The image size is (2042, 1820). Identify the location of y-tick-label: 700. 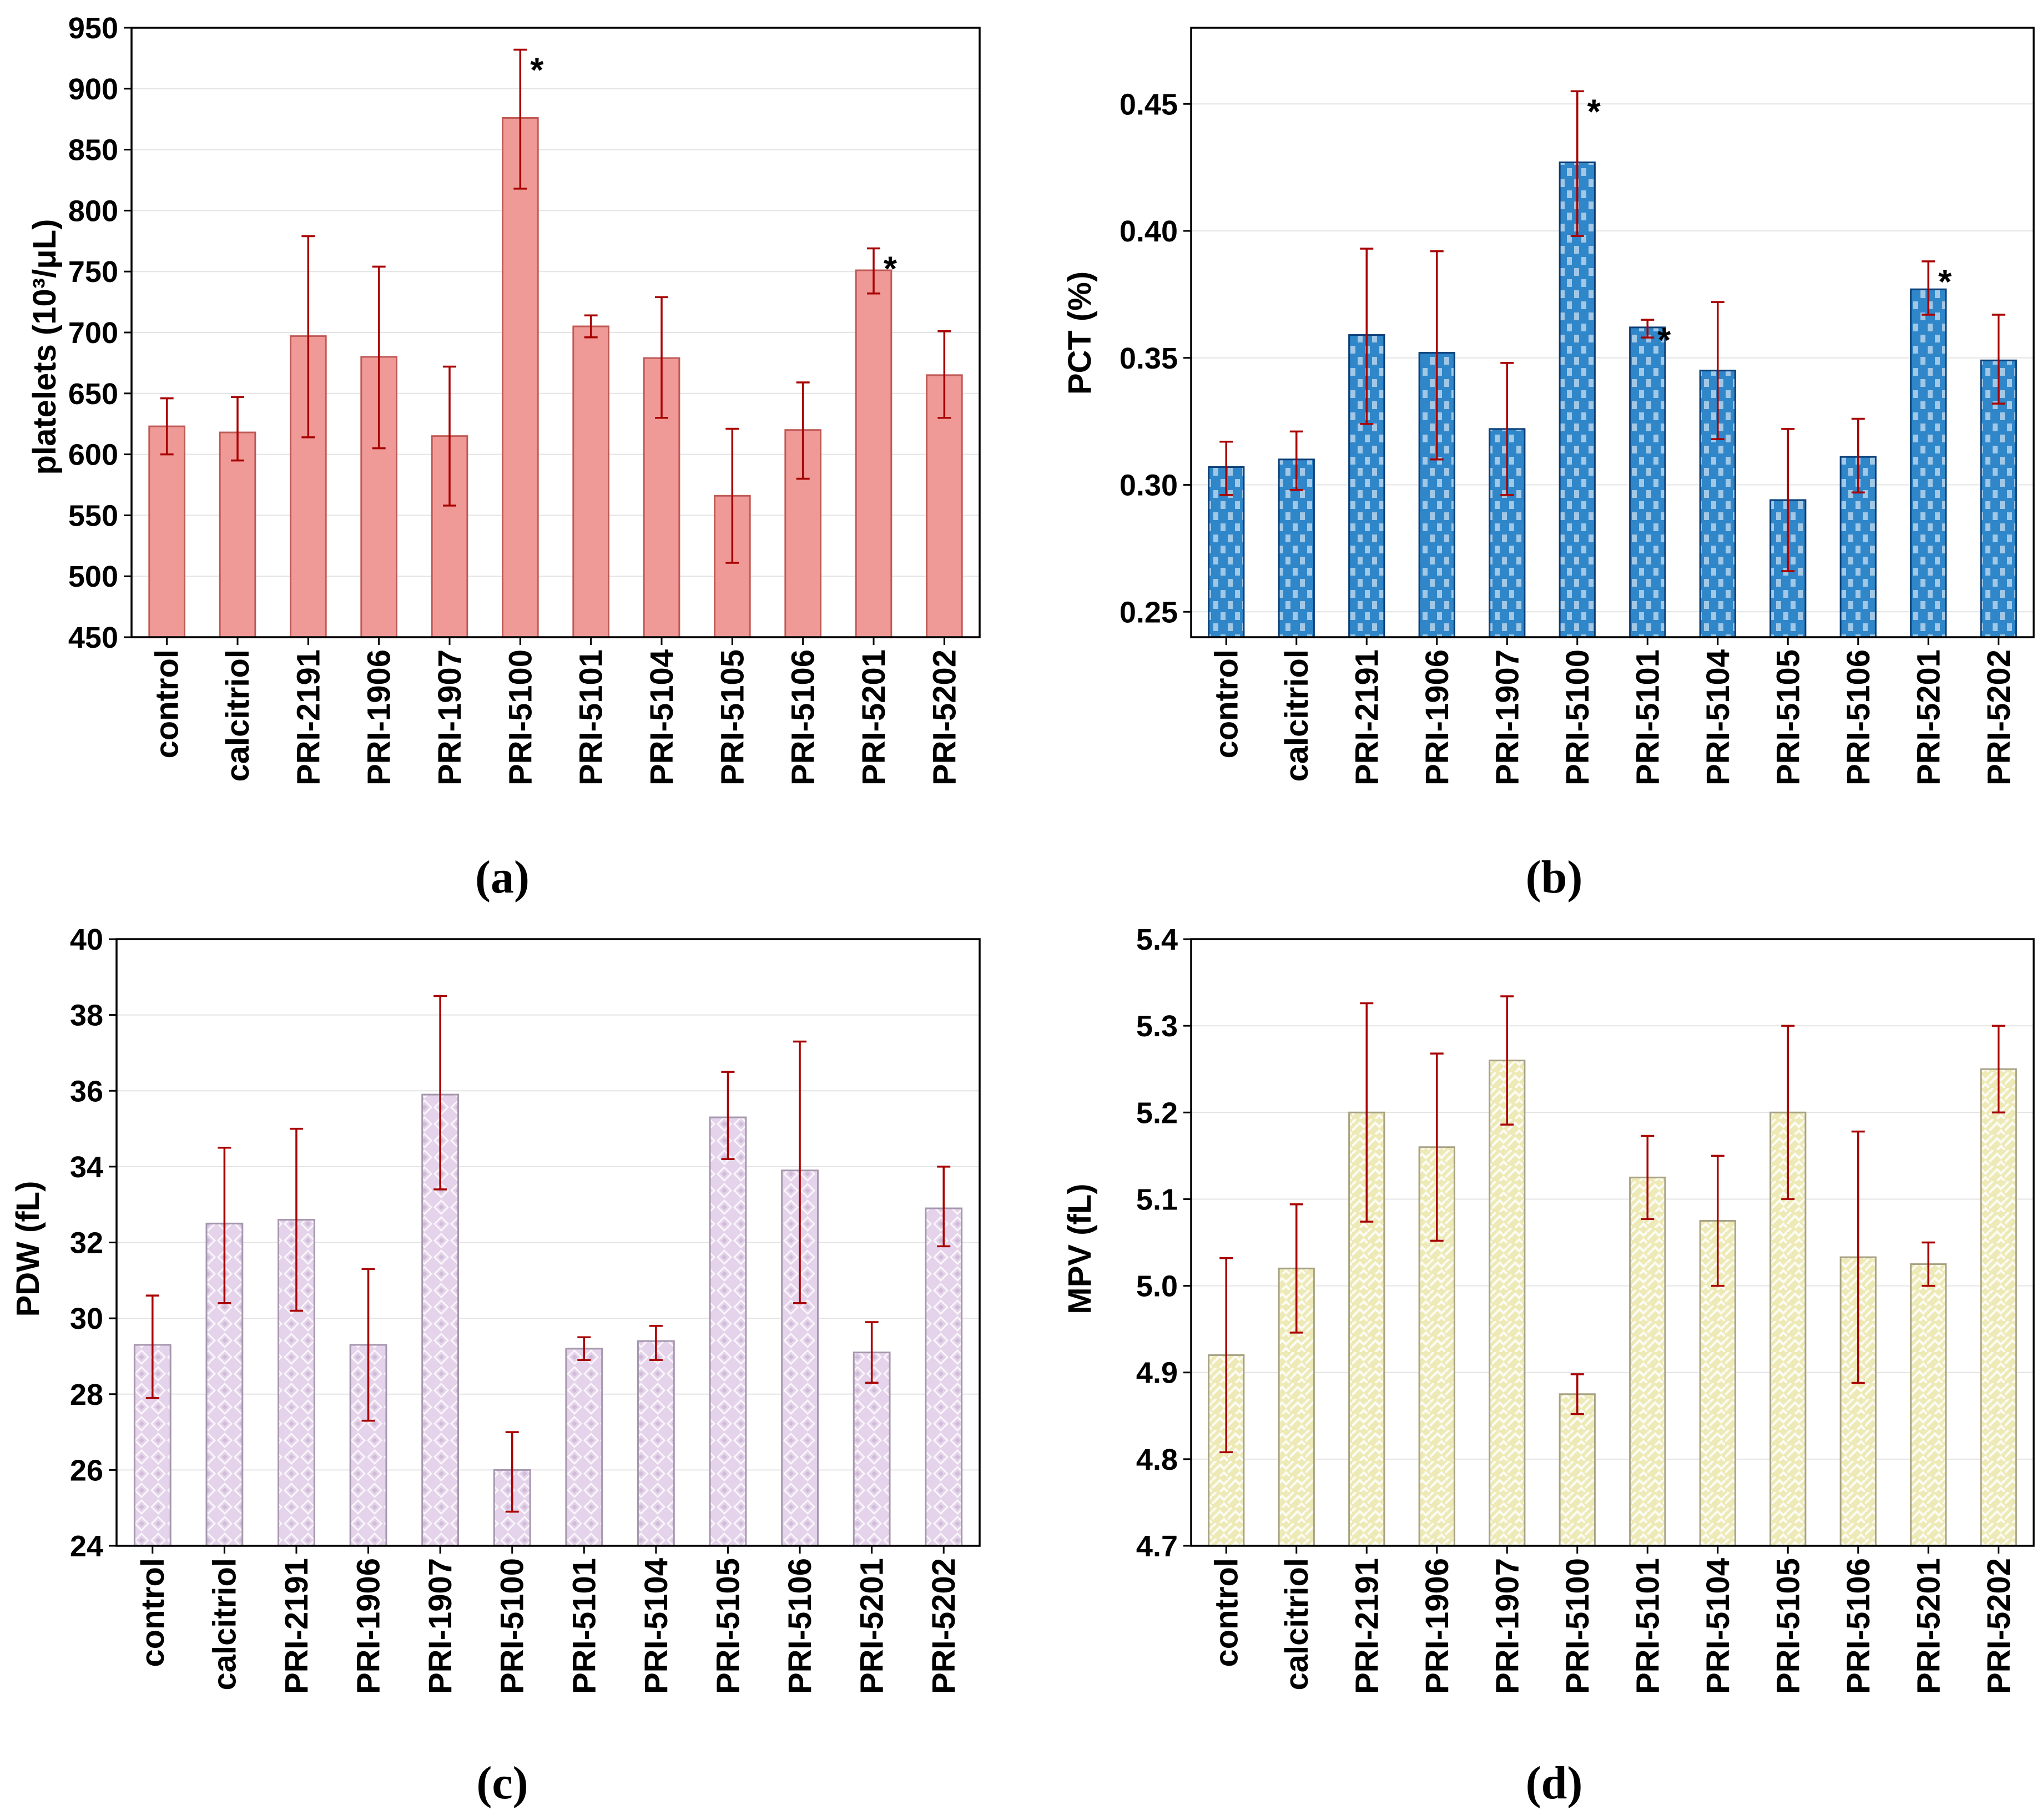
(93, 333).